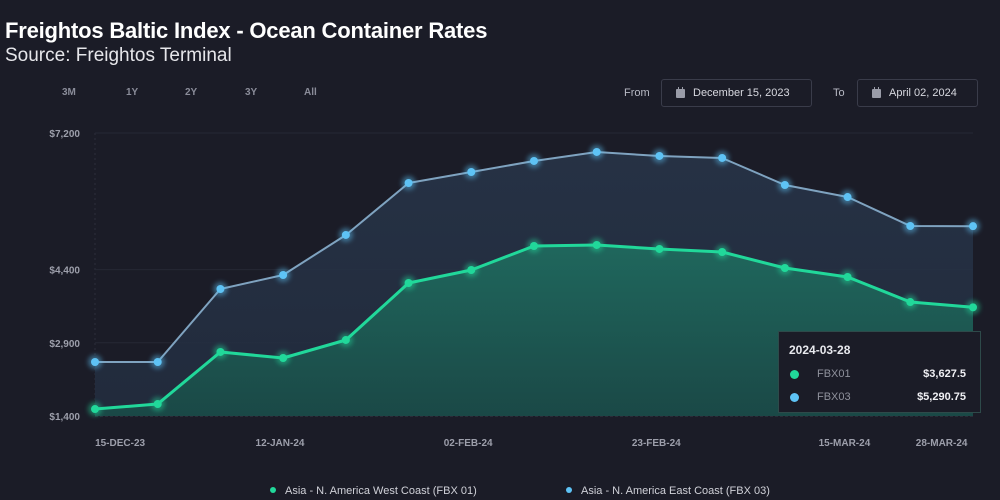 The image size is (1000, 500). I want to click on from-date-picker: December 15, 2023, so click(736, 93).